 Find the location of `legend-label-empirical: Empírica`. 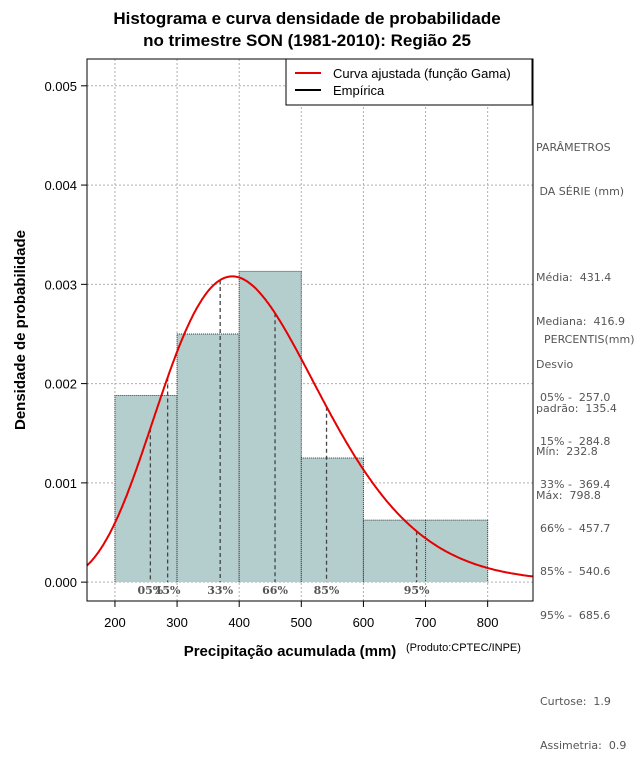

legend-label-empirical: Empírica is located at coordinates (359, 90).